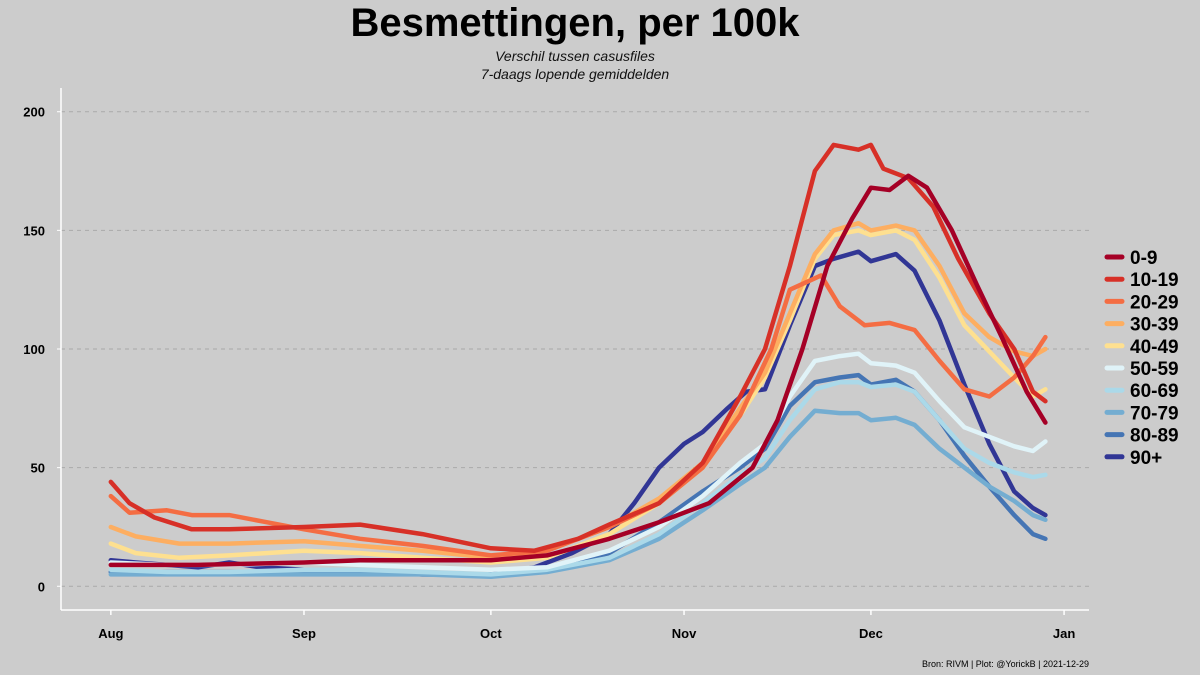 Image resolution: width=1200 pixels, height=675 pixels. I want to click on chart-title: Besmettingen, per 100k, so click(575, 23).